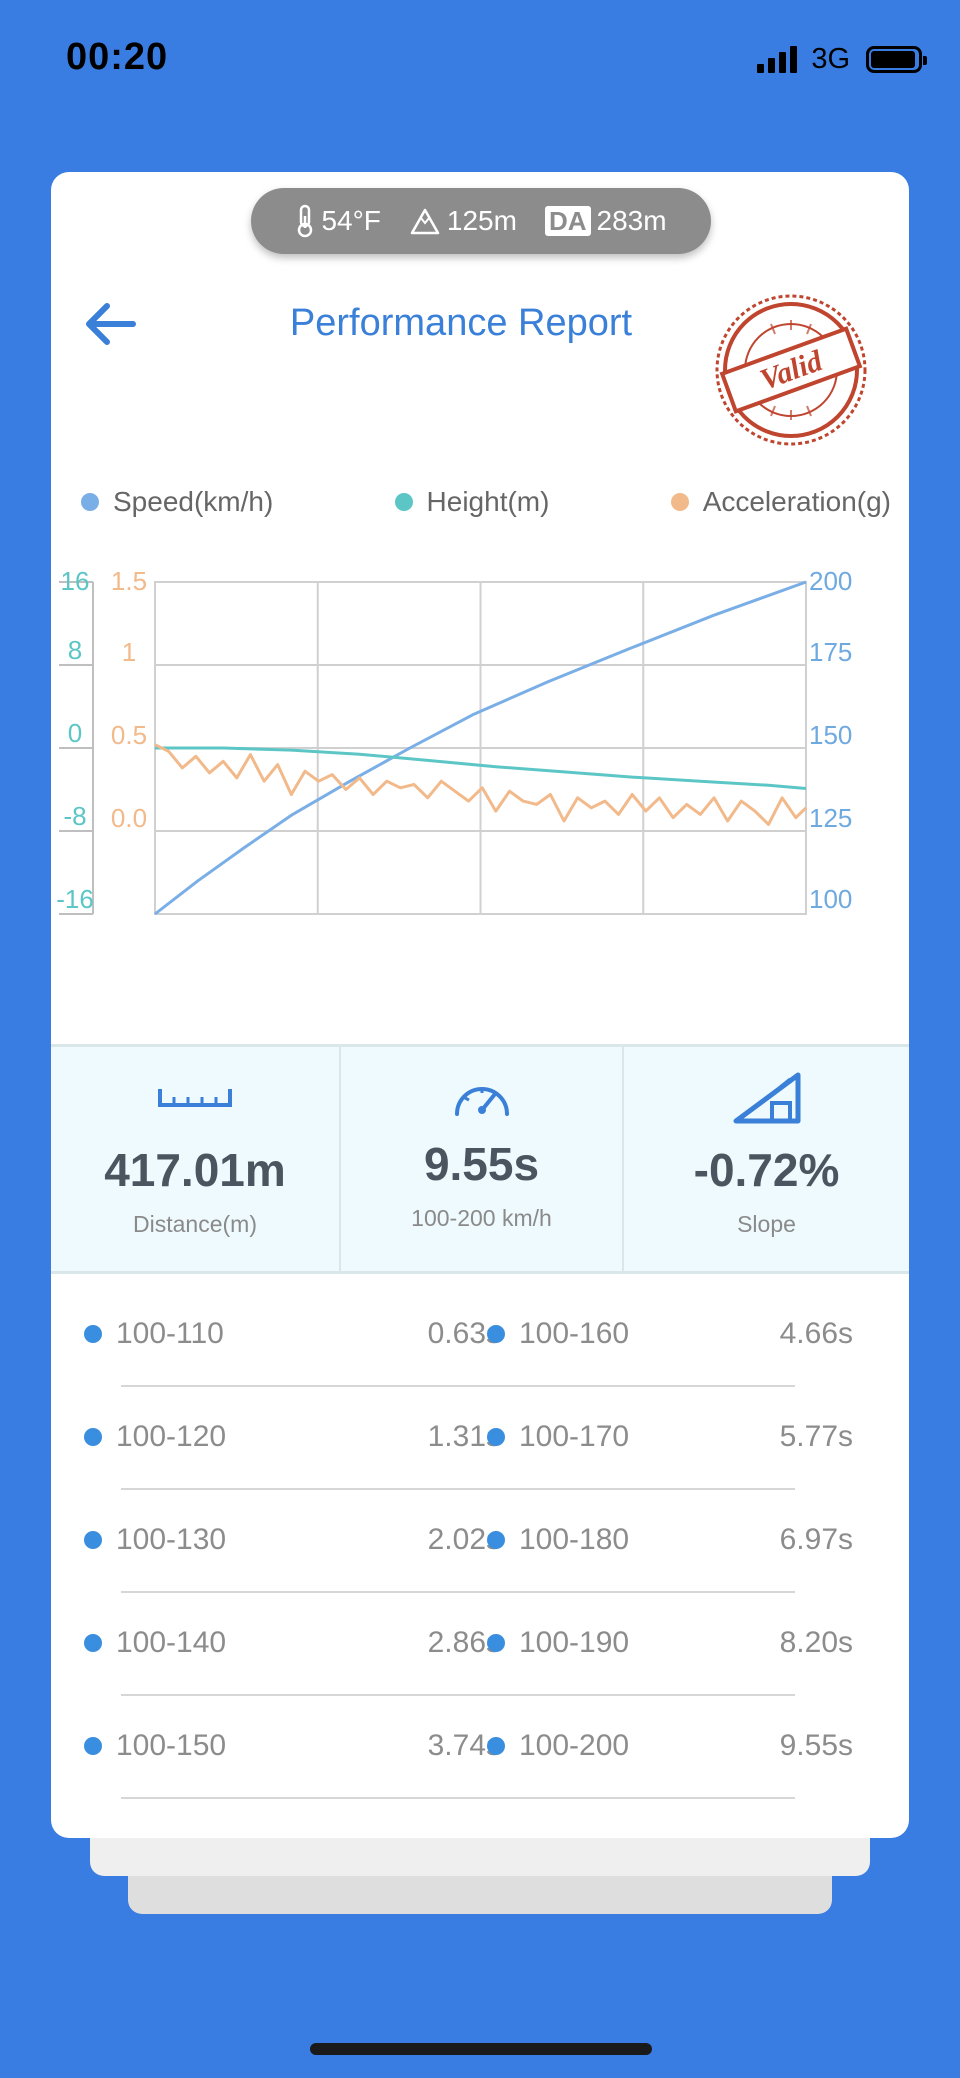 The image size is (960, 2078). Describe the element at coordinates (481, 1164) in the screenshot. I see `stat-time-value: 9.55s` at that location.